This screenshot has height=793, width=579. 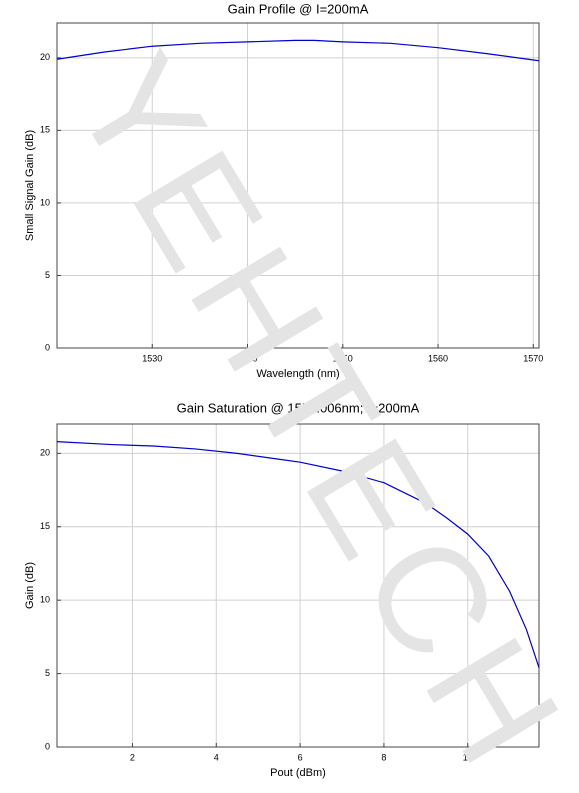 What do you see at coordinates (298, 50) in the screenshot?
I see `line-series` at bounding box center [298, 50].